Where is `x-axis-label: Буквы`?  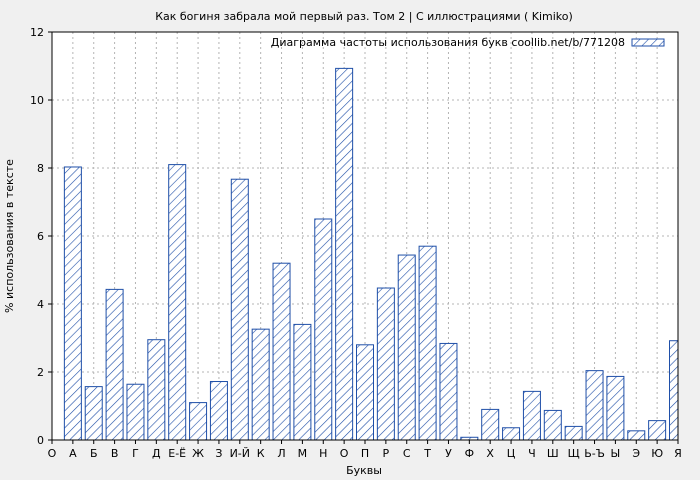 x-axis-label: Буквы is located at coordinates (364, 470).